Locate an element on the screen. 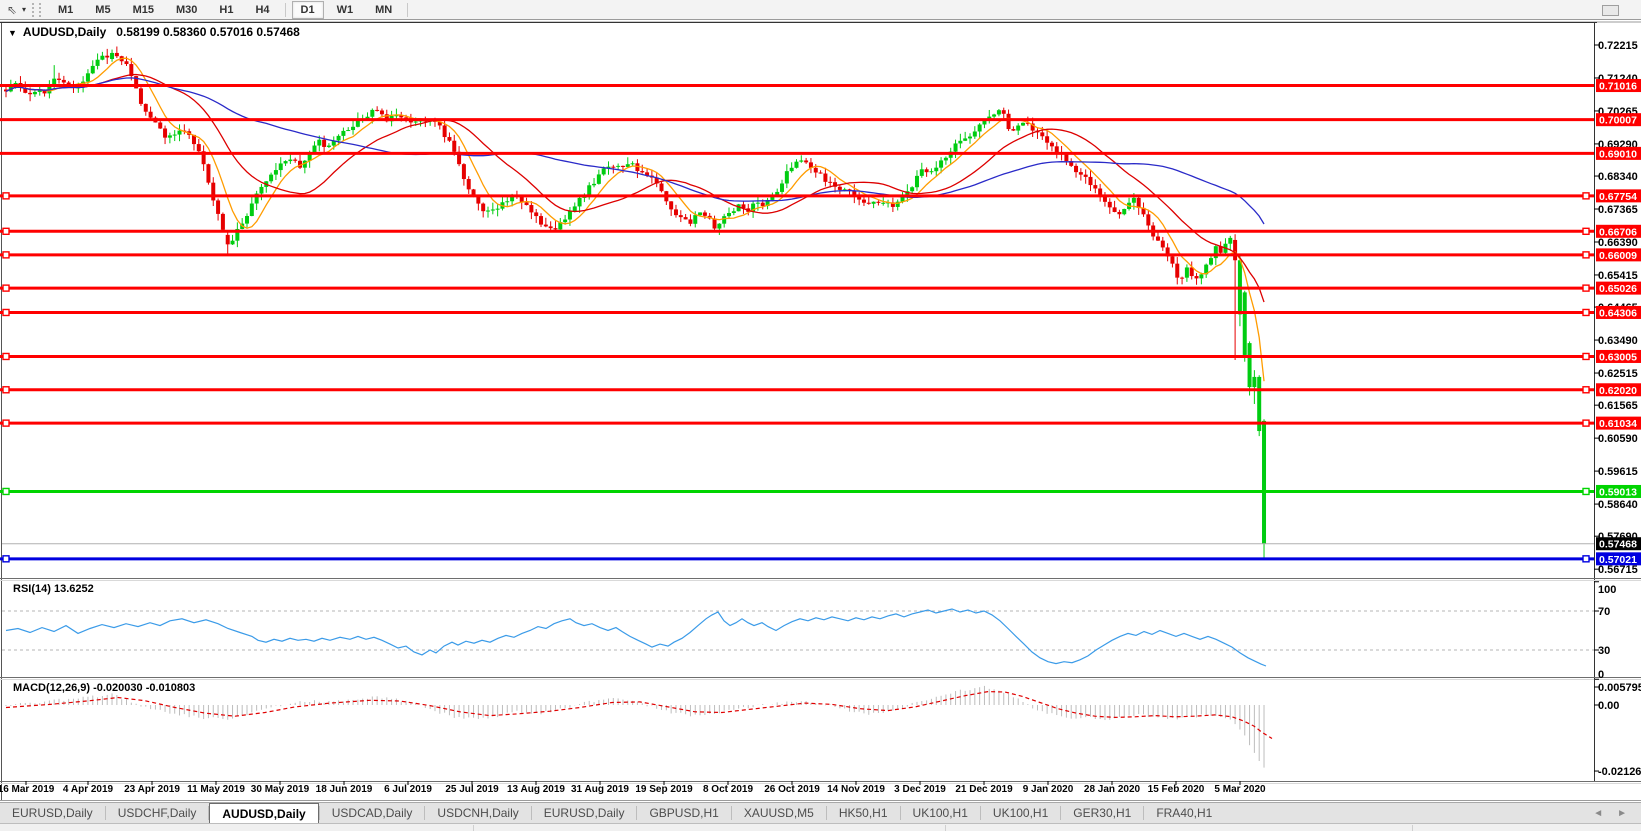 The image size is (1641, 831). ma_slow-line is located at coordinates (635, 151).